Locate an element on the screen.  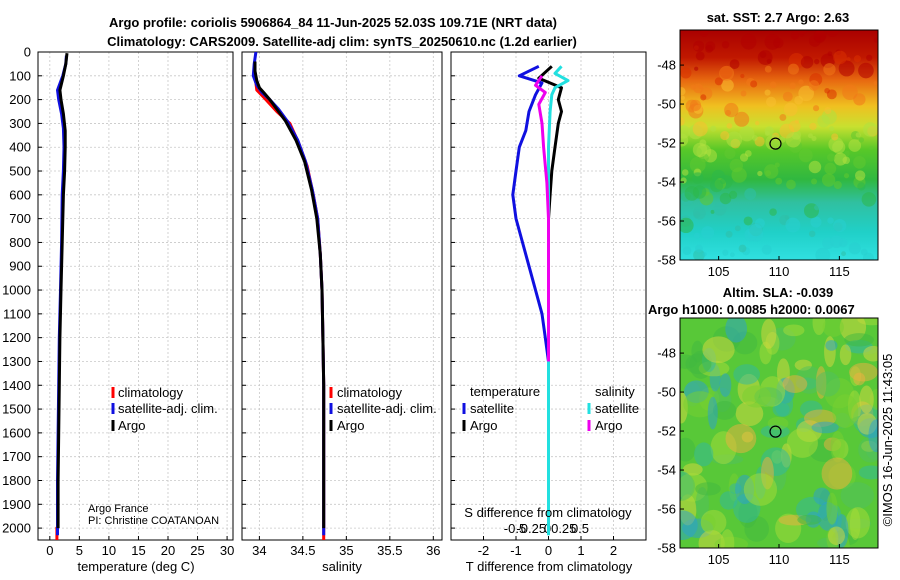
s-tick-label: -0.25 is located at coordinates (531, 528).